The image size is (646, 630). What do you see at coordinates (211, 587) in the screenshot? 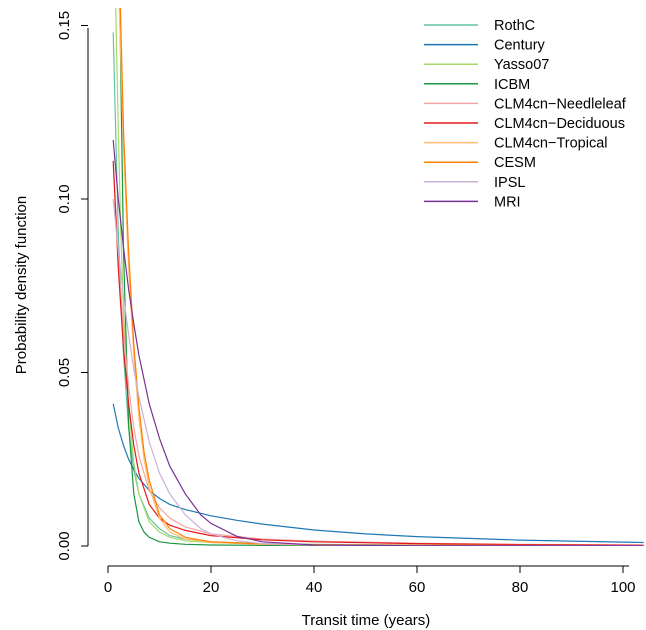
I see `x-tick-label: 20` at bounding box center [211, 587].